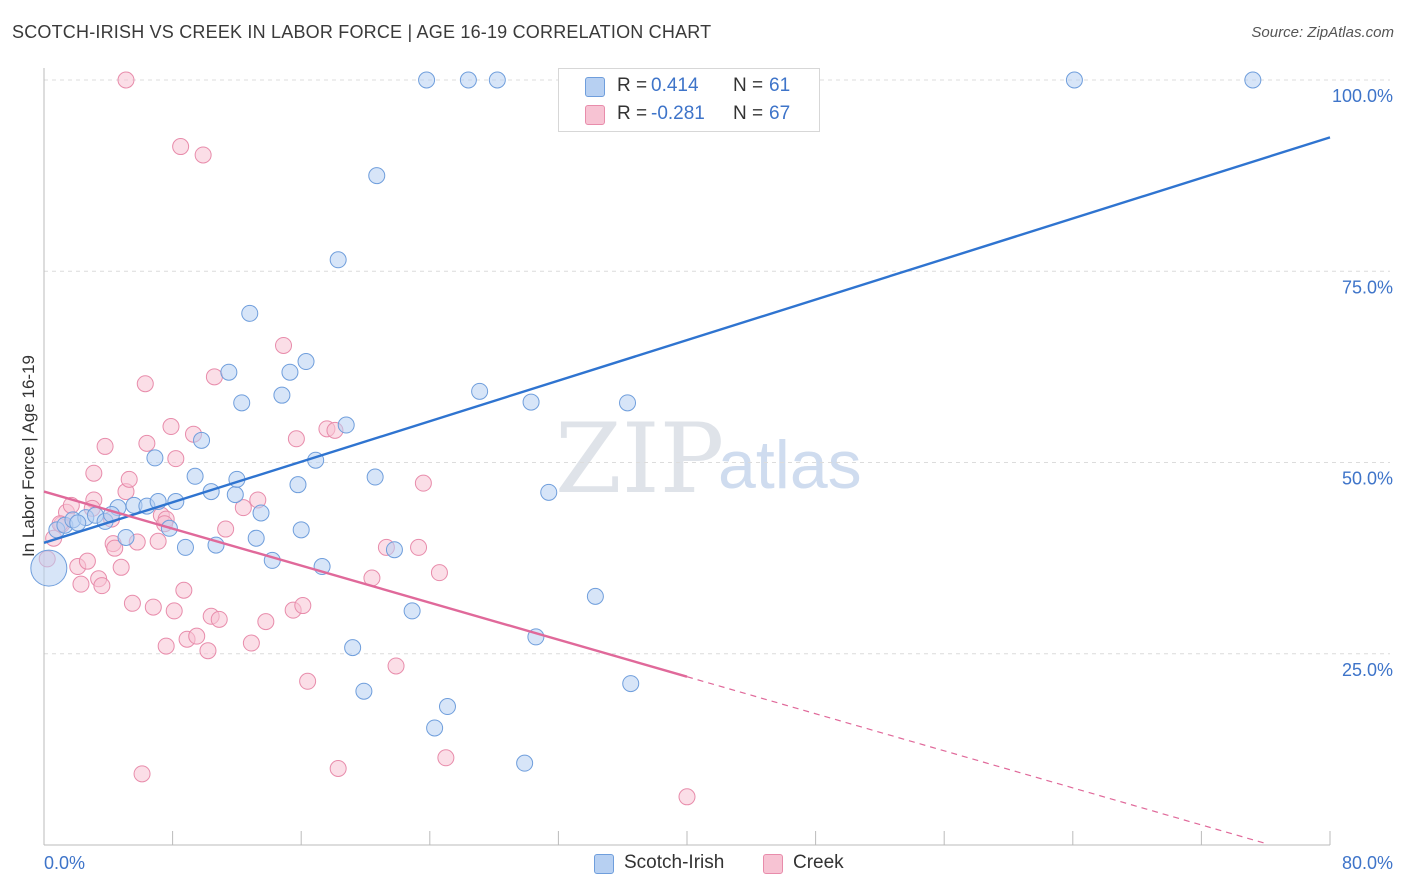 The width and height of the screenshot is (1406, 892). What do you see at coordinates (678, 113) in the screenshot?
I see `r-value: -0.281` at bounding box center [678, 113].